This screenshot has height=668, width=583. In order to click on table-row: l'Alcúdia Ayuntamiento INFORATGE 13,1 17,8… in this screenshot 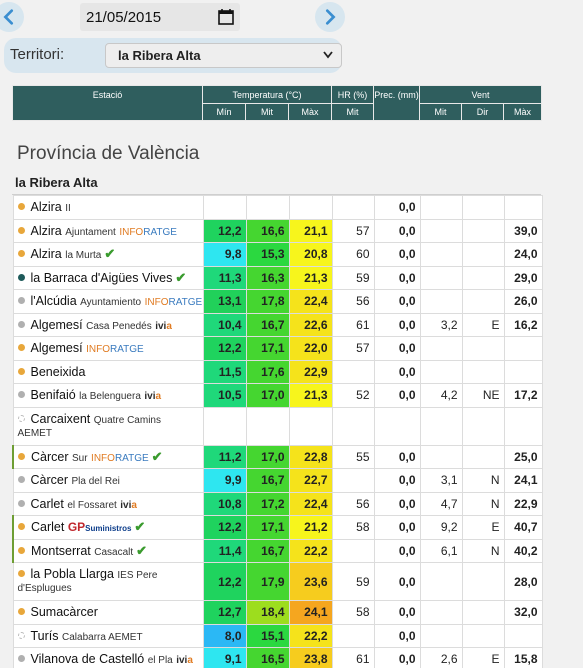, I will do `click(277, 301)`.